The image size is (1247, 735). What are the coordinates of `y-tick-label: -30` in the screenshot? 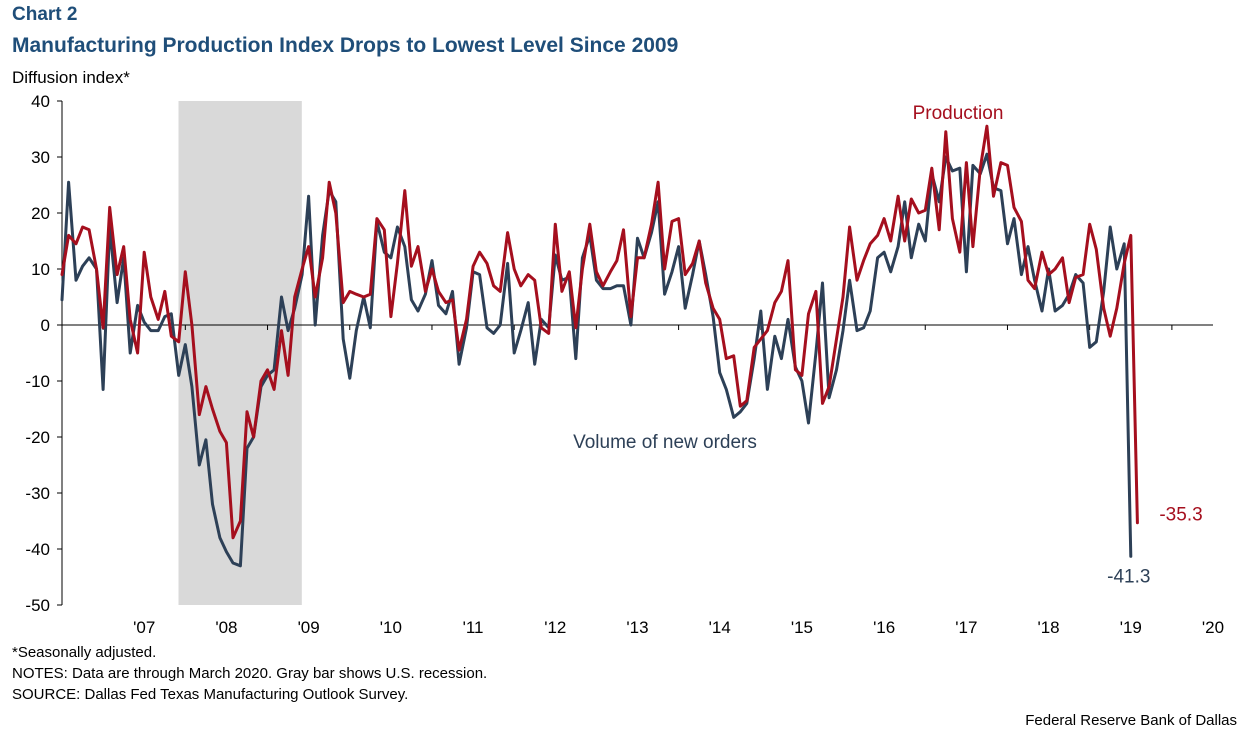 It's located at (37, 493).